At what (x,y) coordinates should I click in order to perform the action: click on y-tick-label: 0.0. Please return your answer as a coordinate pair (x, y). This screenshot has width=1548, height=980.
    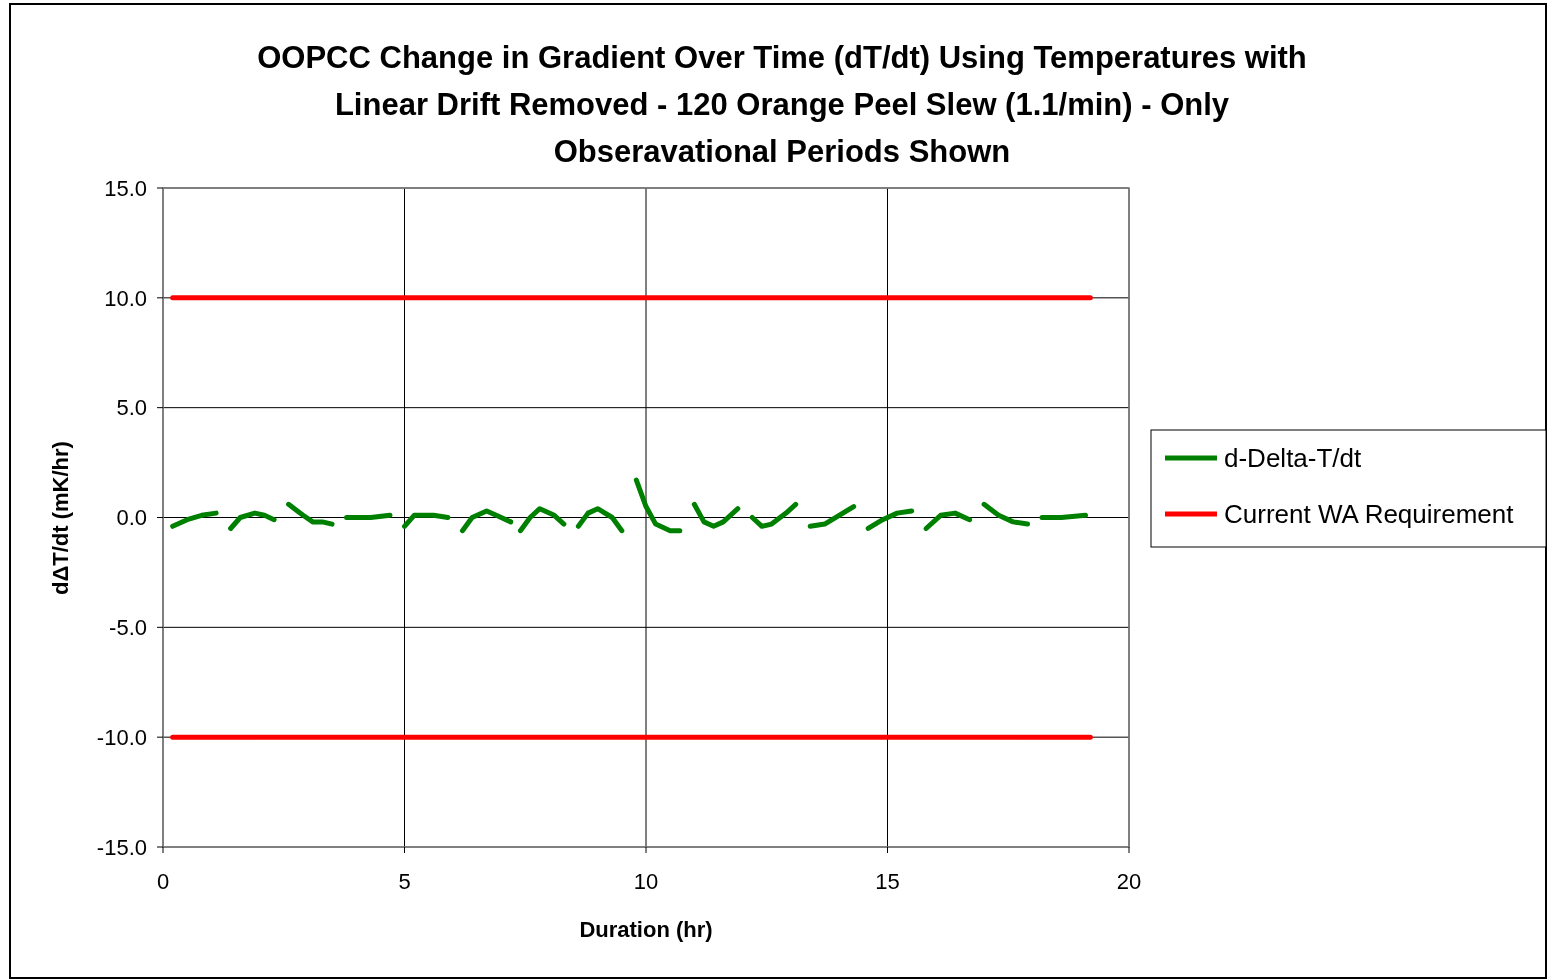
    Looking at the image, I should click on (131, 518).